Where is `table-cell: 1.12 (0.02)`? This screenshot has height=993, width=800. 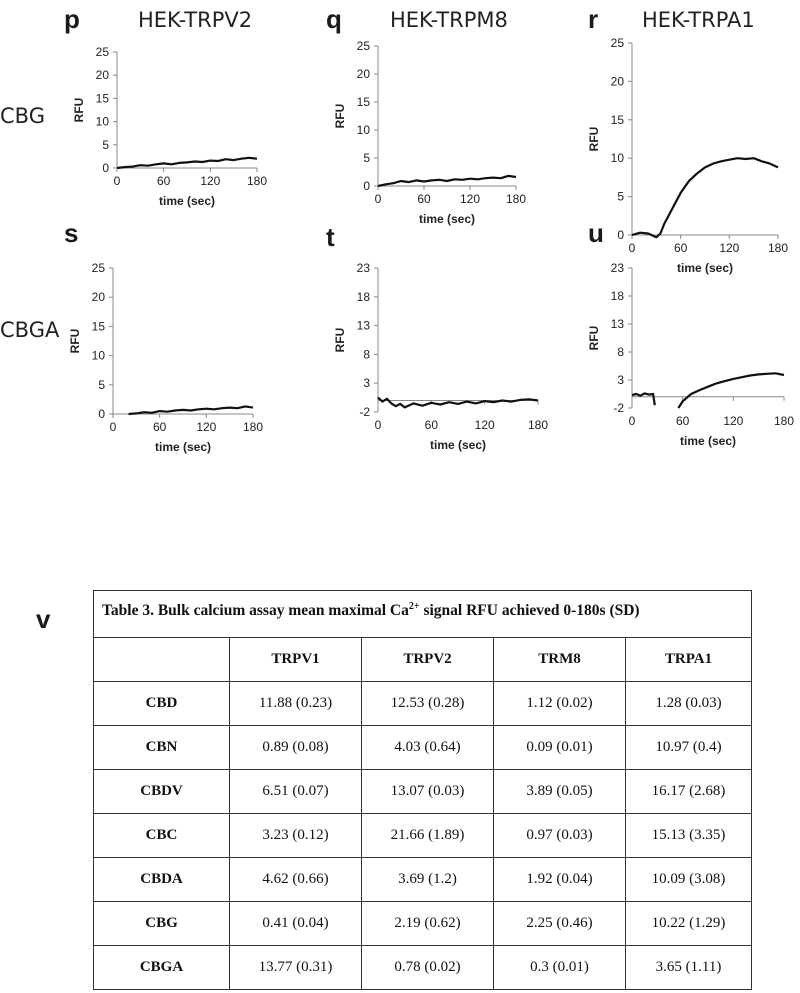
table-cell: 1.12 (0.02) is located at coordinates (559, 703).